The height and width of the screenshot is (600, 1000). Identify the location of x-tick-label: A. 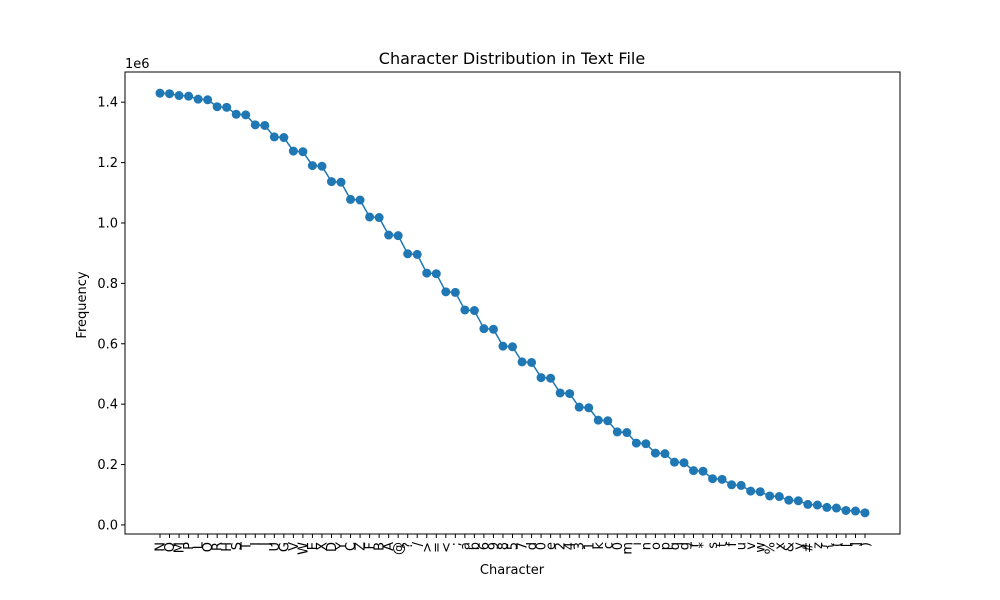
(389, 546).